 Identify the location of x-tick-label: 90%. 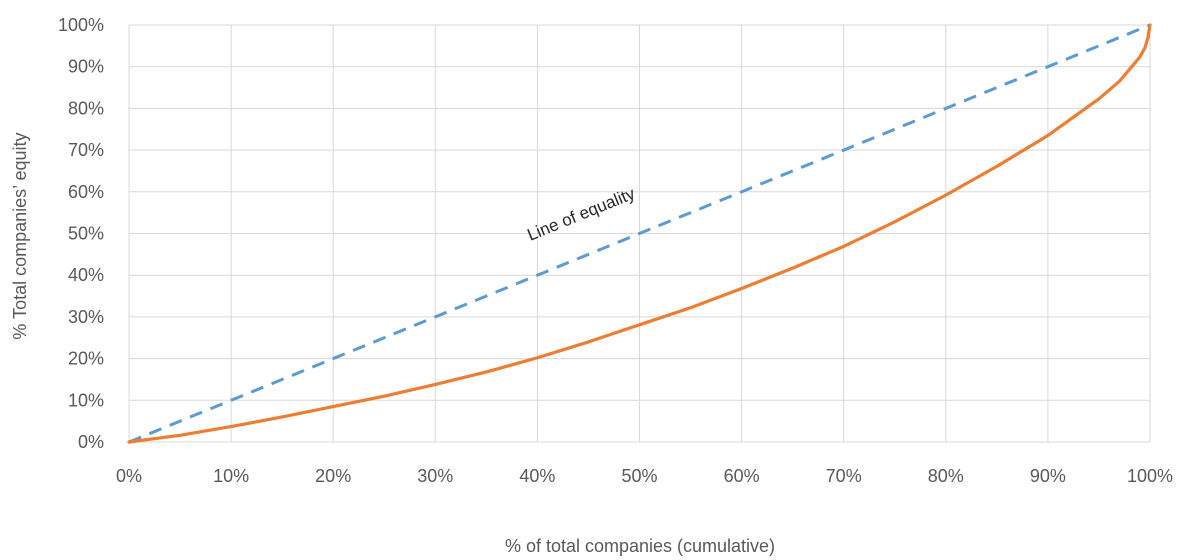
(1048, 476).